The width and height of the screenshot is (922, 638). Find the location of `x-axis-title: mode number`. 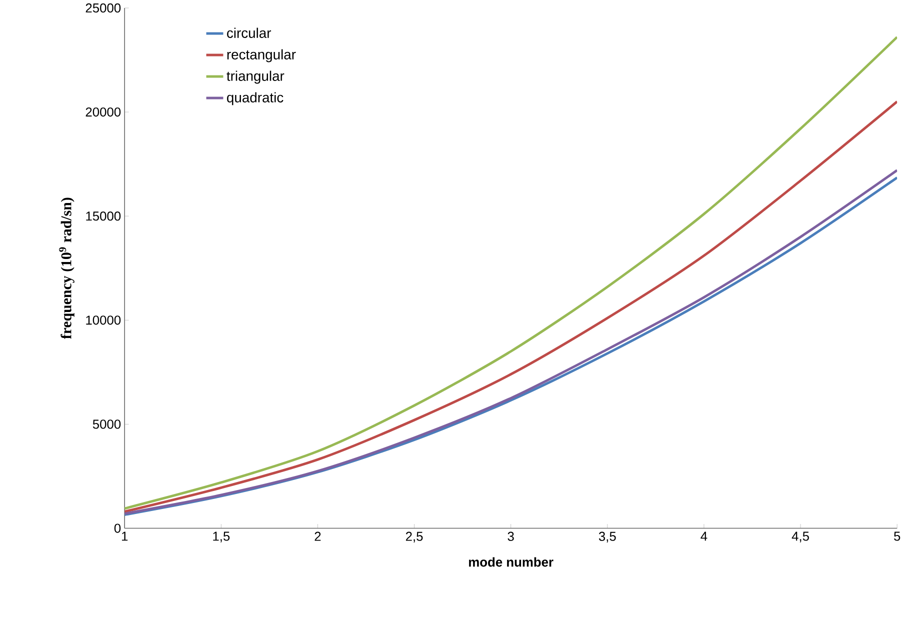

x-axis-title: mode number is located at coordinates (511, 562).